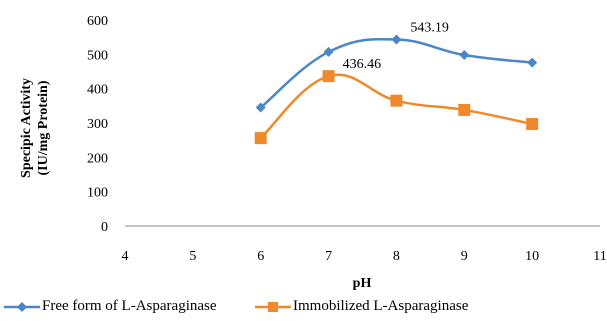  I want to click on y-tick-labels: 0 100 200 300 400 500 600, so click(97, 124).